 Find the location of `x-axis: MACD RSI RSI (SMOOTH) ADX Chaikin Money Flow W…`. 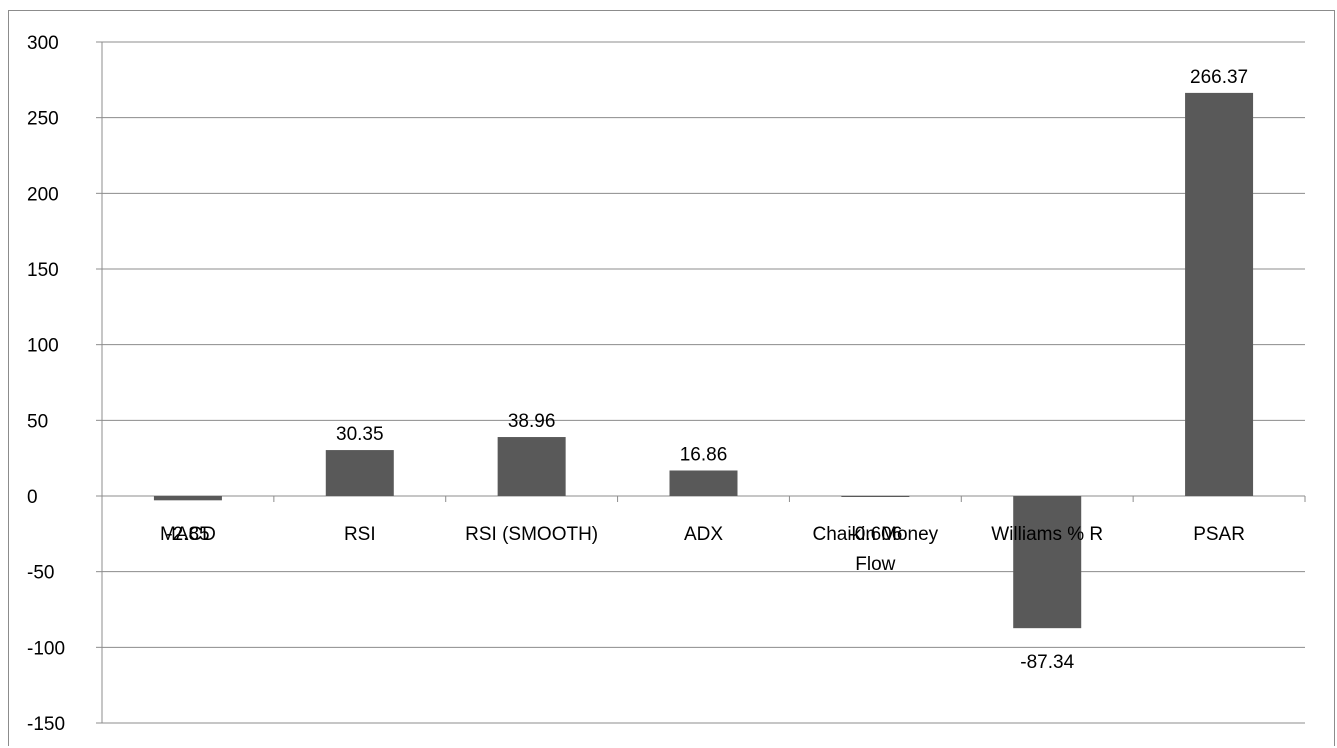

x-axis: MACD RSI RSI (SMOOTH) ADX Chaikin Money Flow W… is located at coordinates (703, 535).